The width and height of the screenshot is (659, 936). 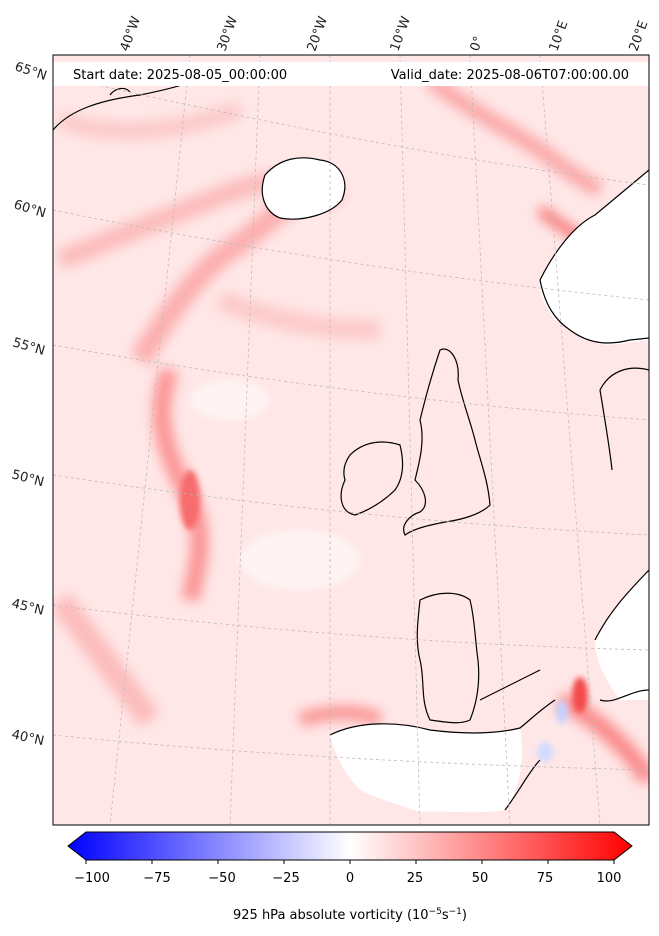 What do you see at coordinates (131, 33) in the screenshot?
I see `lon-label: 40°W` at bounding box center [131, 33].